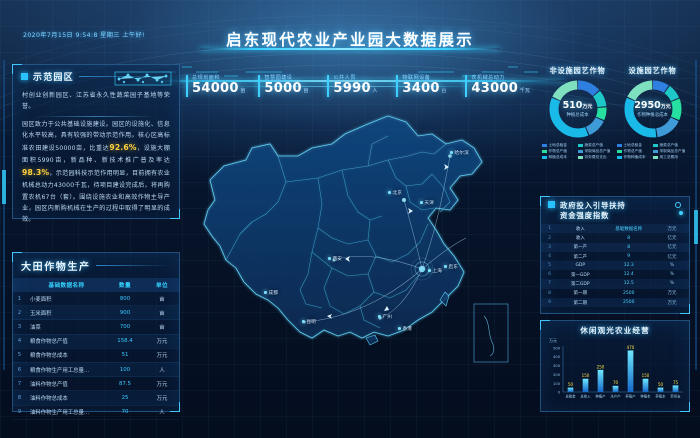 The image size is (700, 438). Describe the element at coordinates (385, 239) in the screenshot. I see `map-flight-lines` at that location.